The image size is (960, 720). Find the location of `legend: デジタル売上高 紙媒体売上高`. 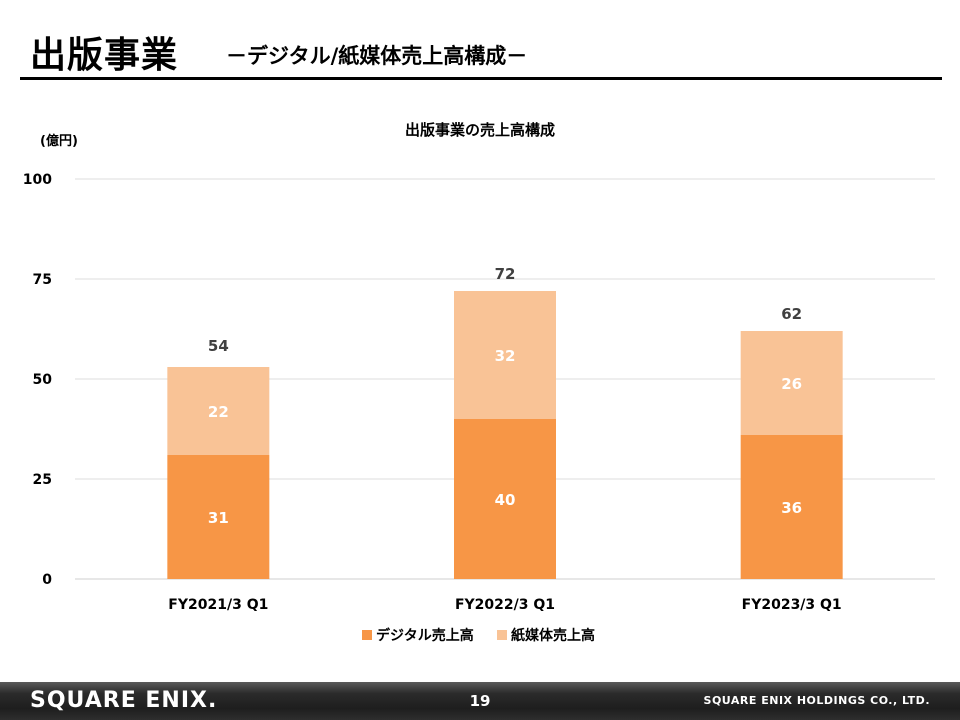

legend: デジタル売上高 紙媒体売上高 is located at coordinates (478, 635).